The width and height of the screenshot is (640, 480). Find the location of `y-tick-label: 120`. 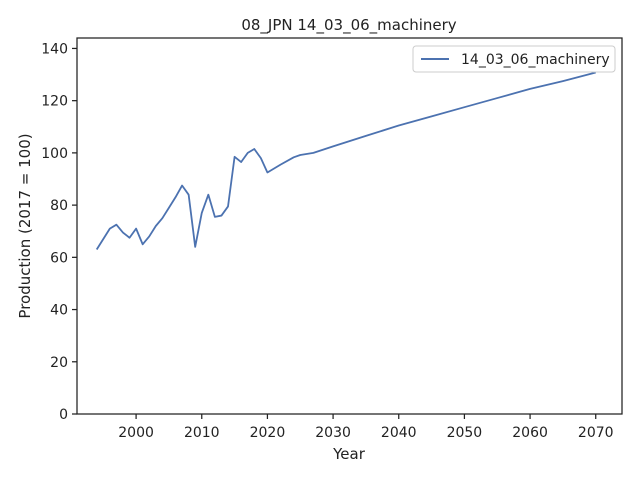

y-tick-label: 120 is located at coordinates (54, 102).